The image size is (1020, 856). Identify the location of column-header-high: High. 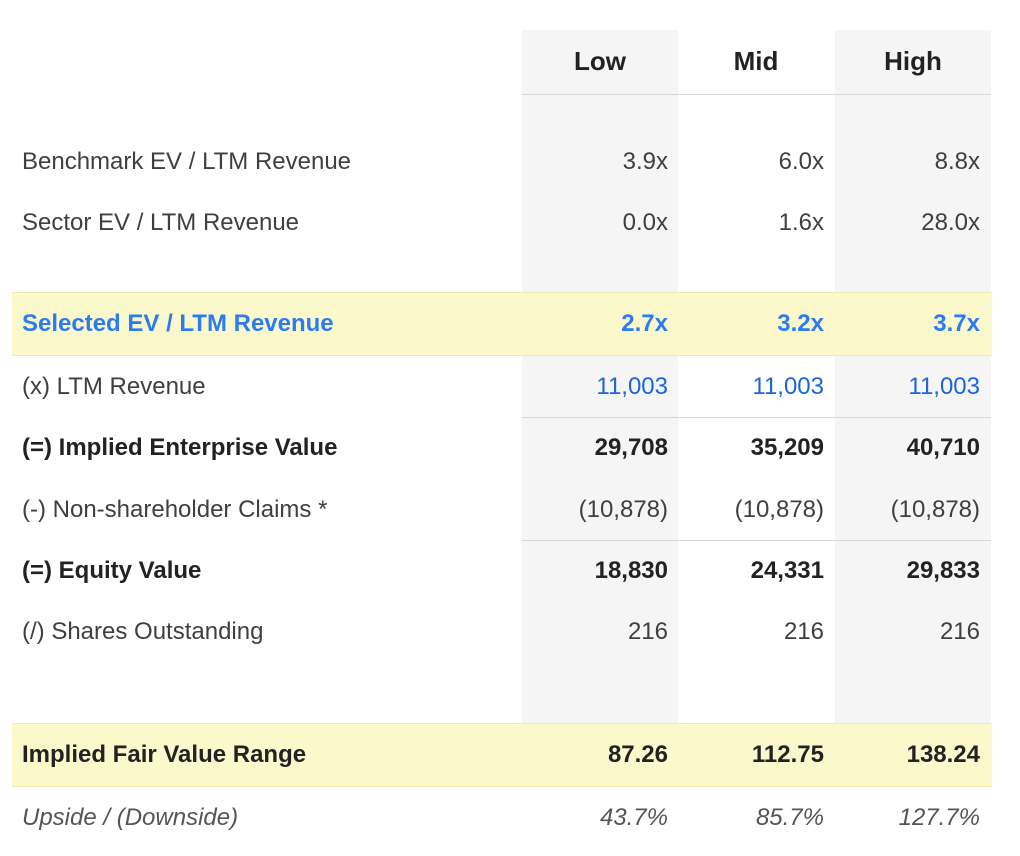
(913, 61).